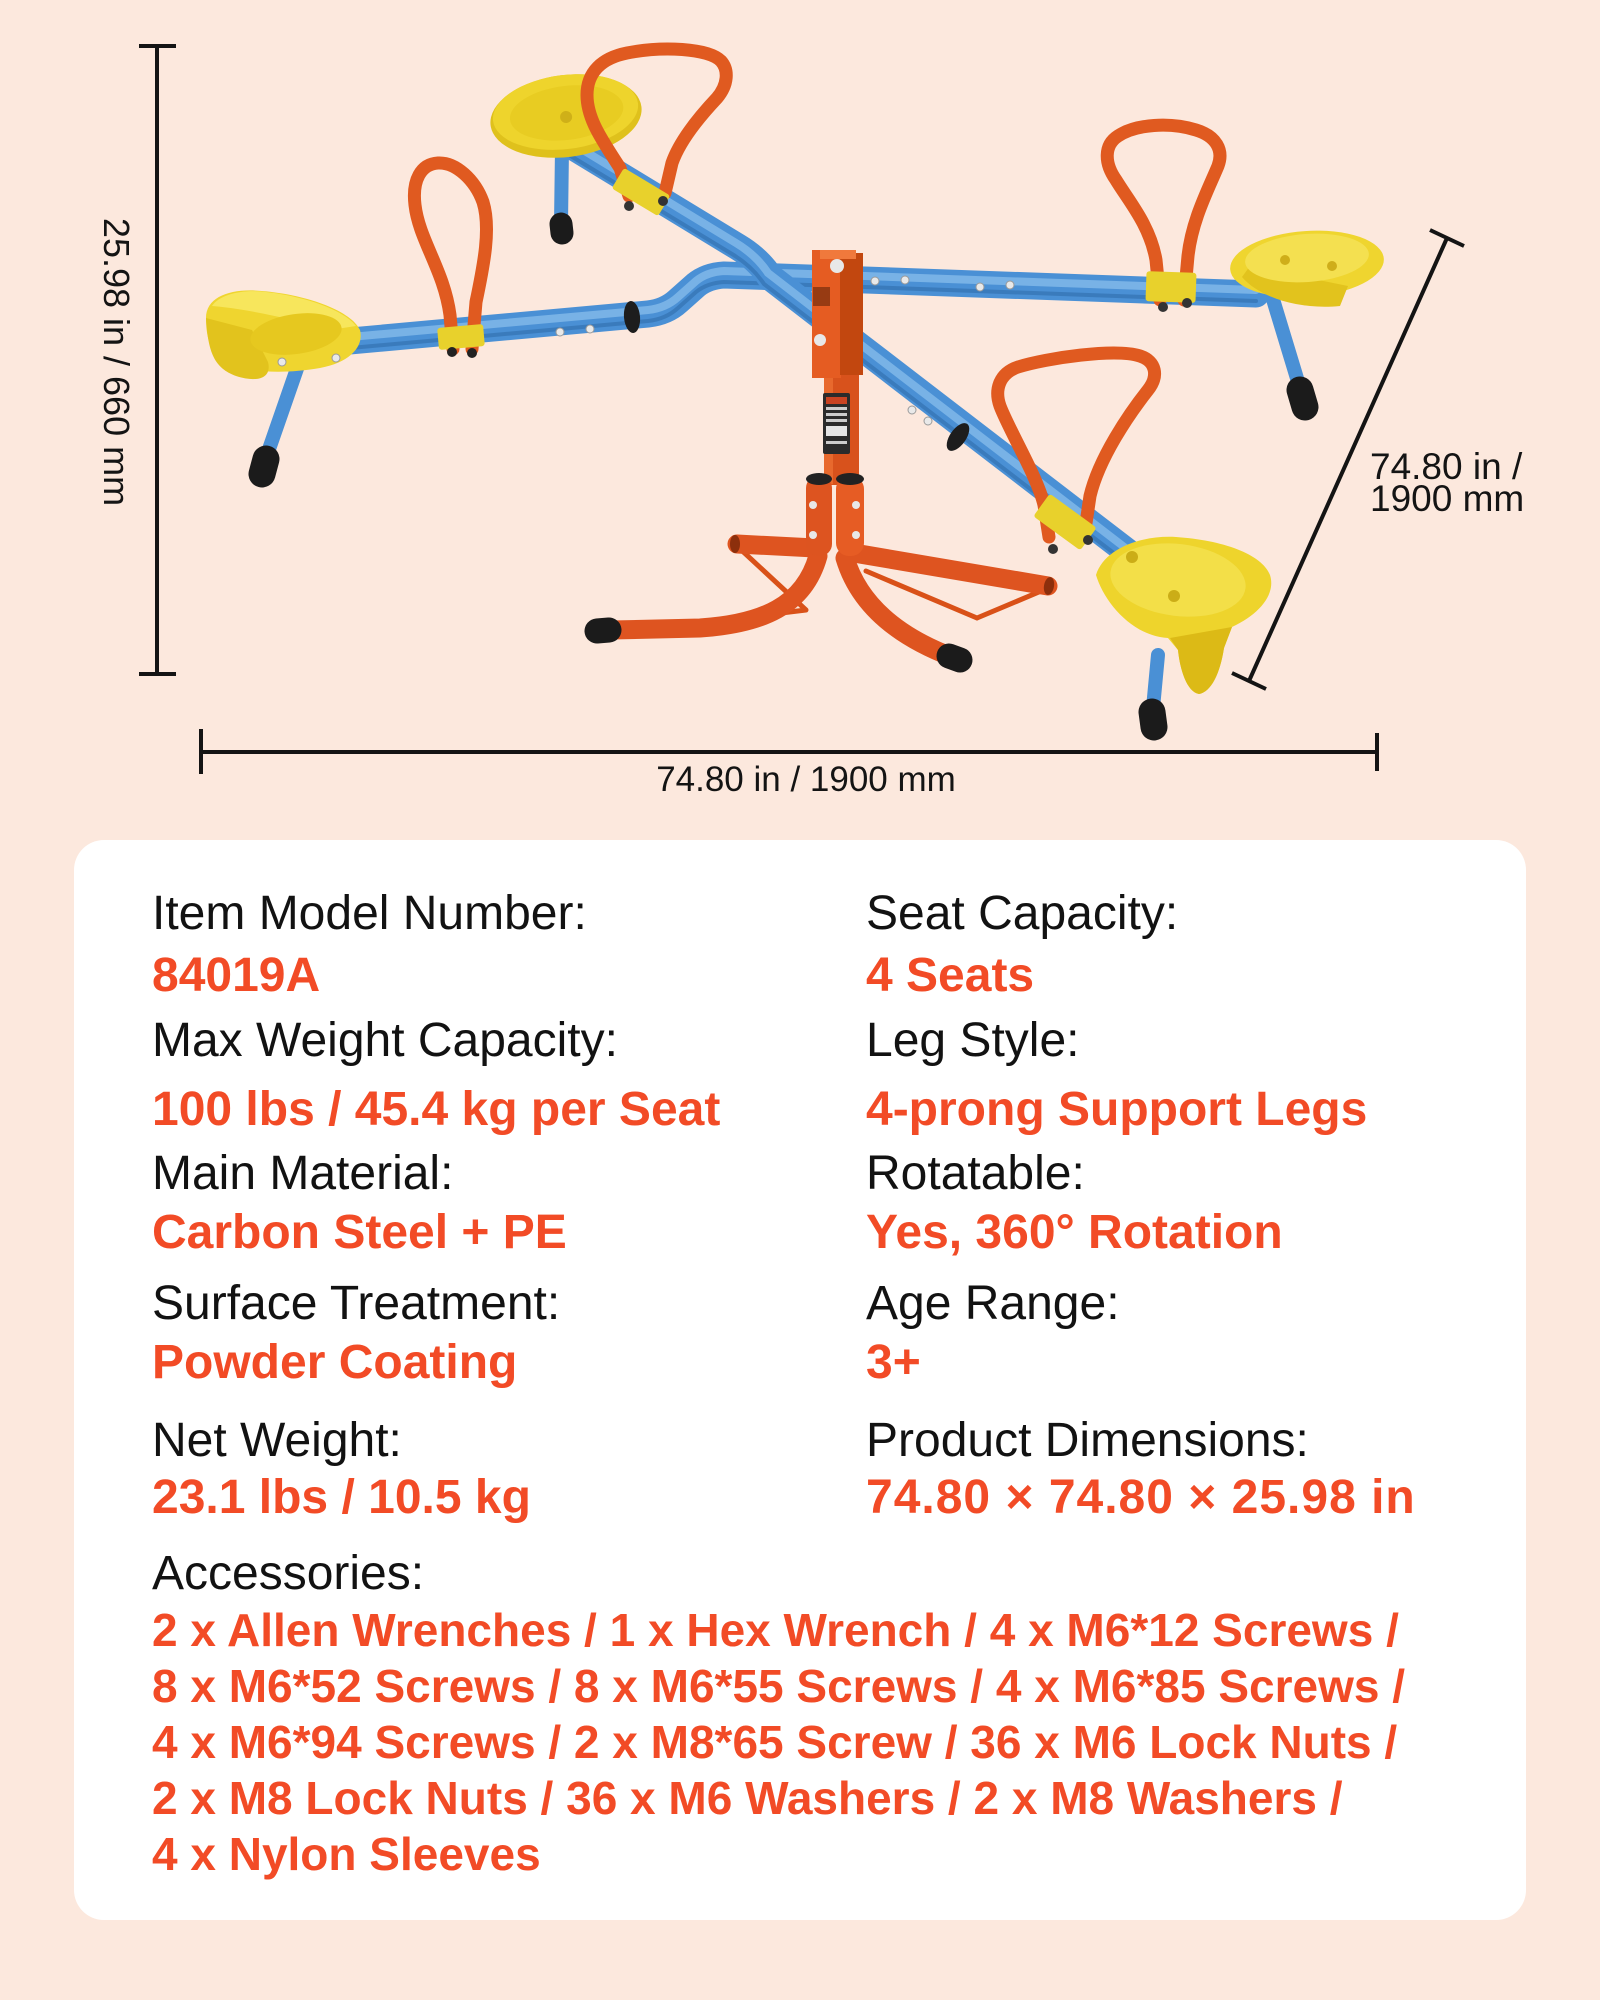 This screenshot has height=2000, width=1600. What do you see at coordinates (1447, 498) in the screenshot?
I see `svg-text: 1900 mm` at bounding box center [1447, 498].